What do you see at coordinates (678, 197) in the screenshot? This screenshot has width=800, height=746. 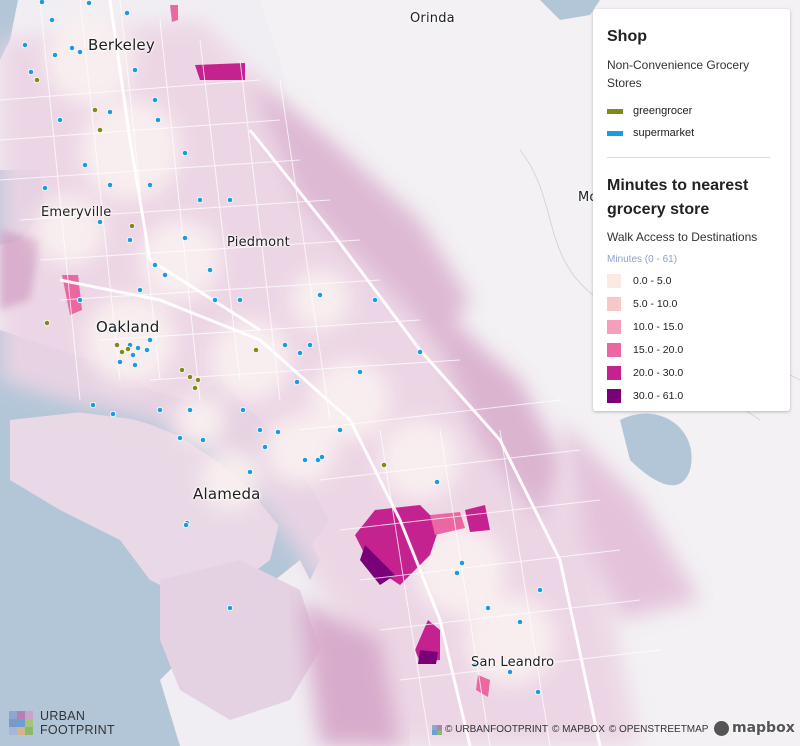 I see `legend-minutes-title: Minutes to nearest grocery store` at bounding box center [678, 197].